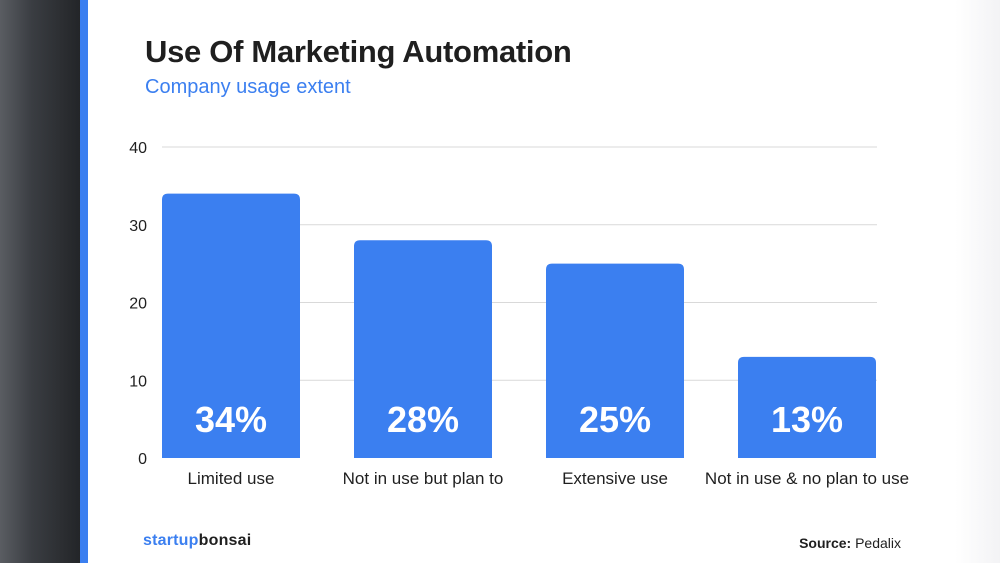  I want to click on accent-vertical-rule, so click(84, 281).